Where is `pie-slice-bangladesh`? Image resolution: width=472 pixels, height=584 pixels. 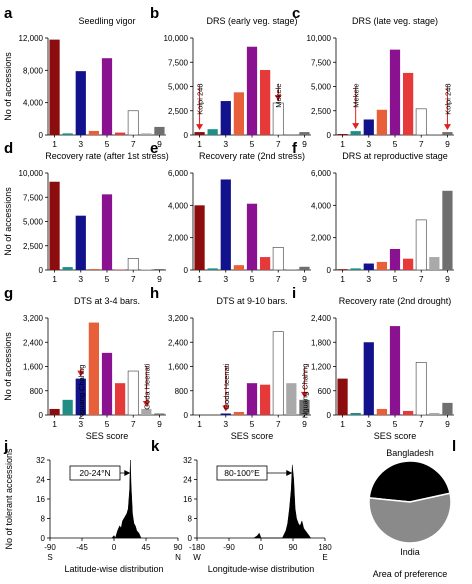
pie-slice-bangladesh is located at coordinates (409, 481).